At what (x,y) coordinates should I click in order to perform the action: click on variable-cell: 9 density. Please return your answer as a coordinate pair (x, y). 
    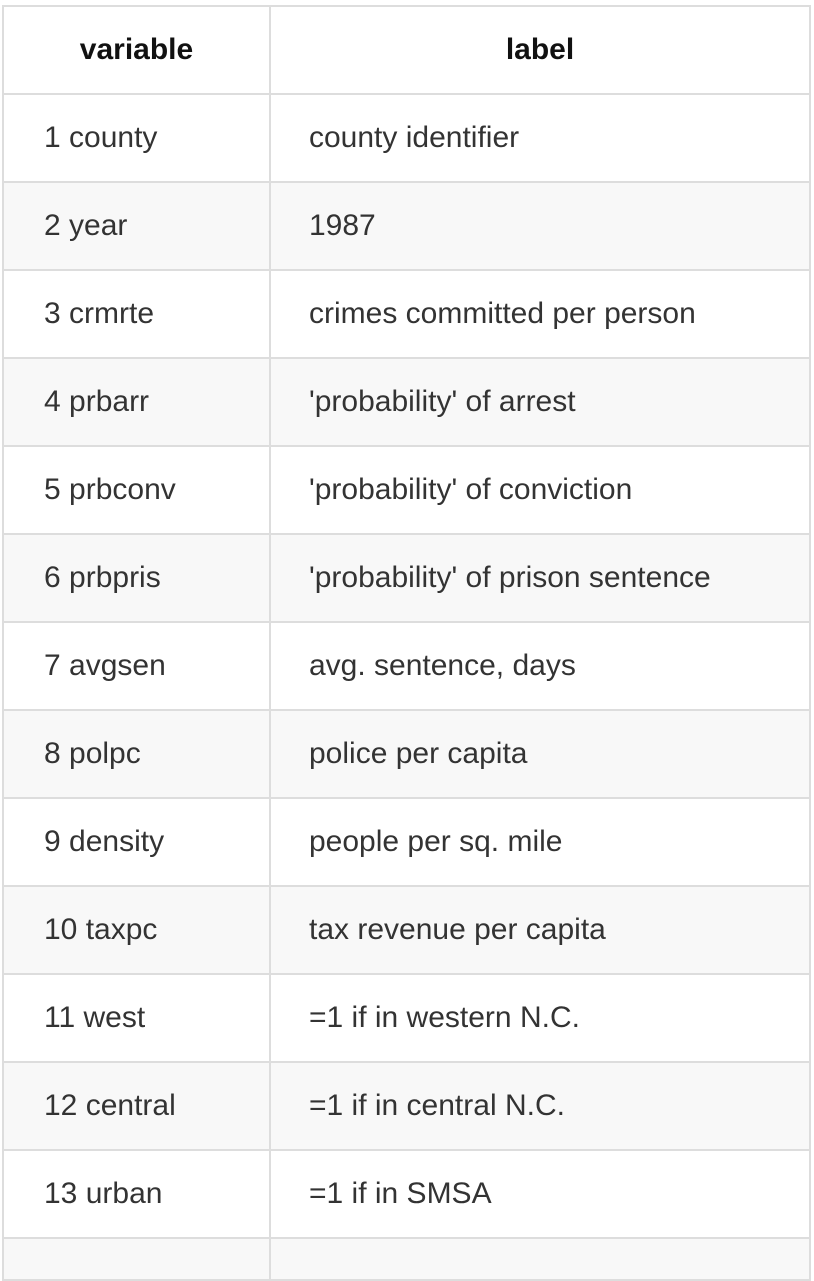
    Looking at the image, I should click on (136, 842).